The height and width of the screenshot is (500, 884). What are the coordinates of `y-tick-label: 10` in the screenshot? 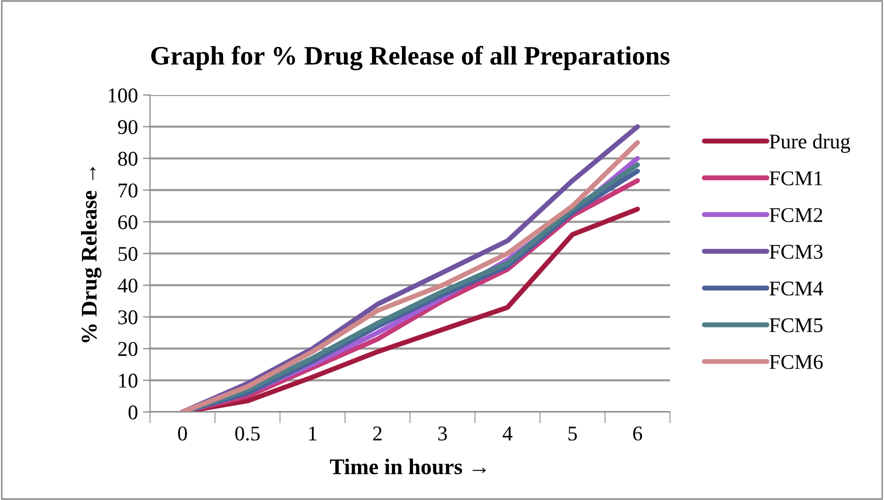 It's located at (128, 381).